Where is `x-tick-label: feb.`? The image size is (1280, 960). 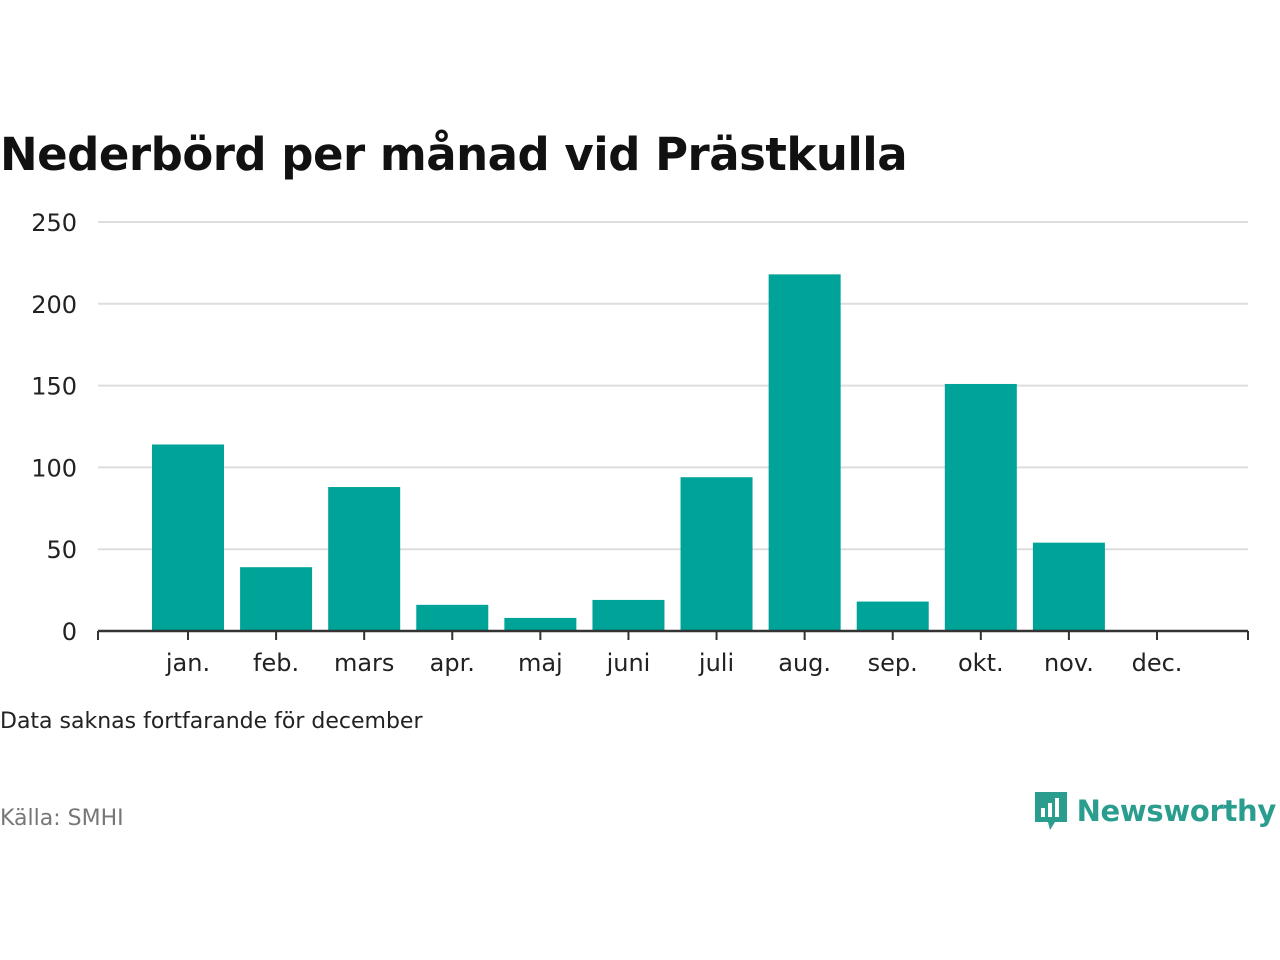
x-tick-label: feb. is located at coordinates (276, 663).